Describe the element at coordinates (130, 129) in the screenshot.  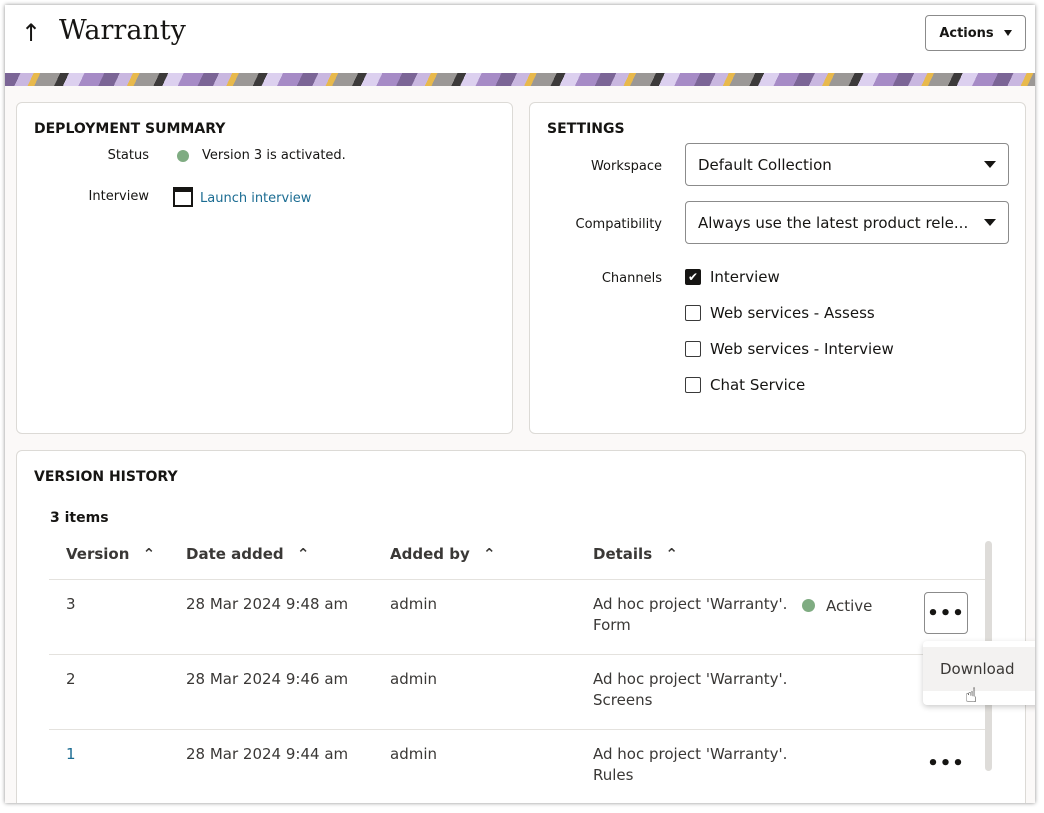
I see `deployment-summary-title: DEPLOYMENT SUMMARY` at that location.